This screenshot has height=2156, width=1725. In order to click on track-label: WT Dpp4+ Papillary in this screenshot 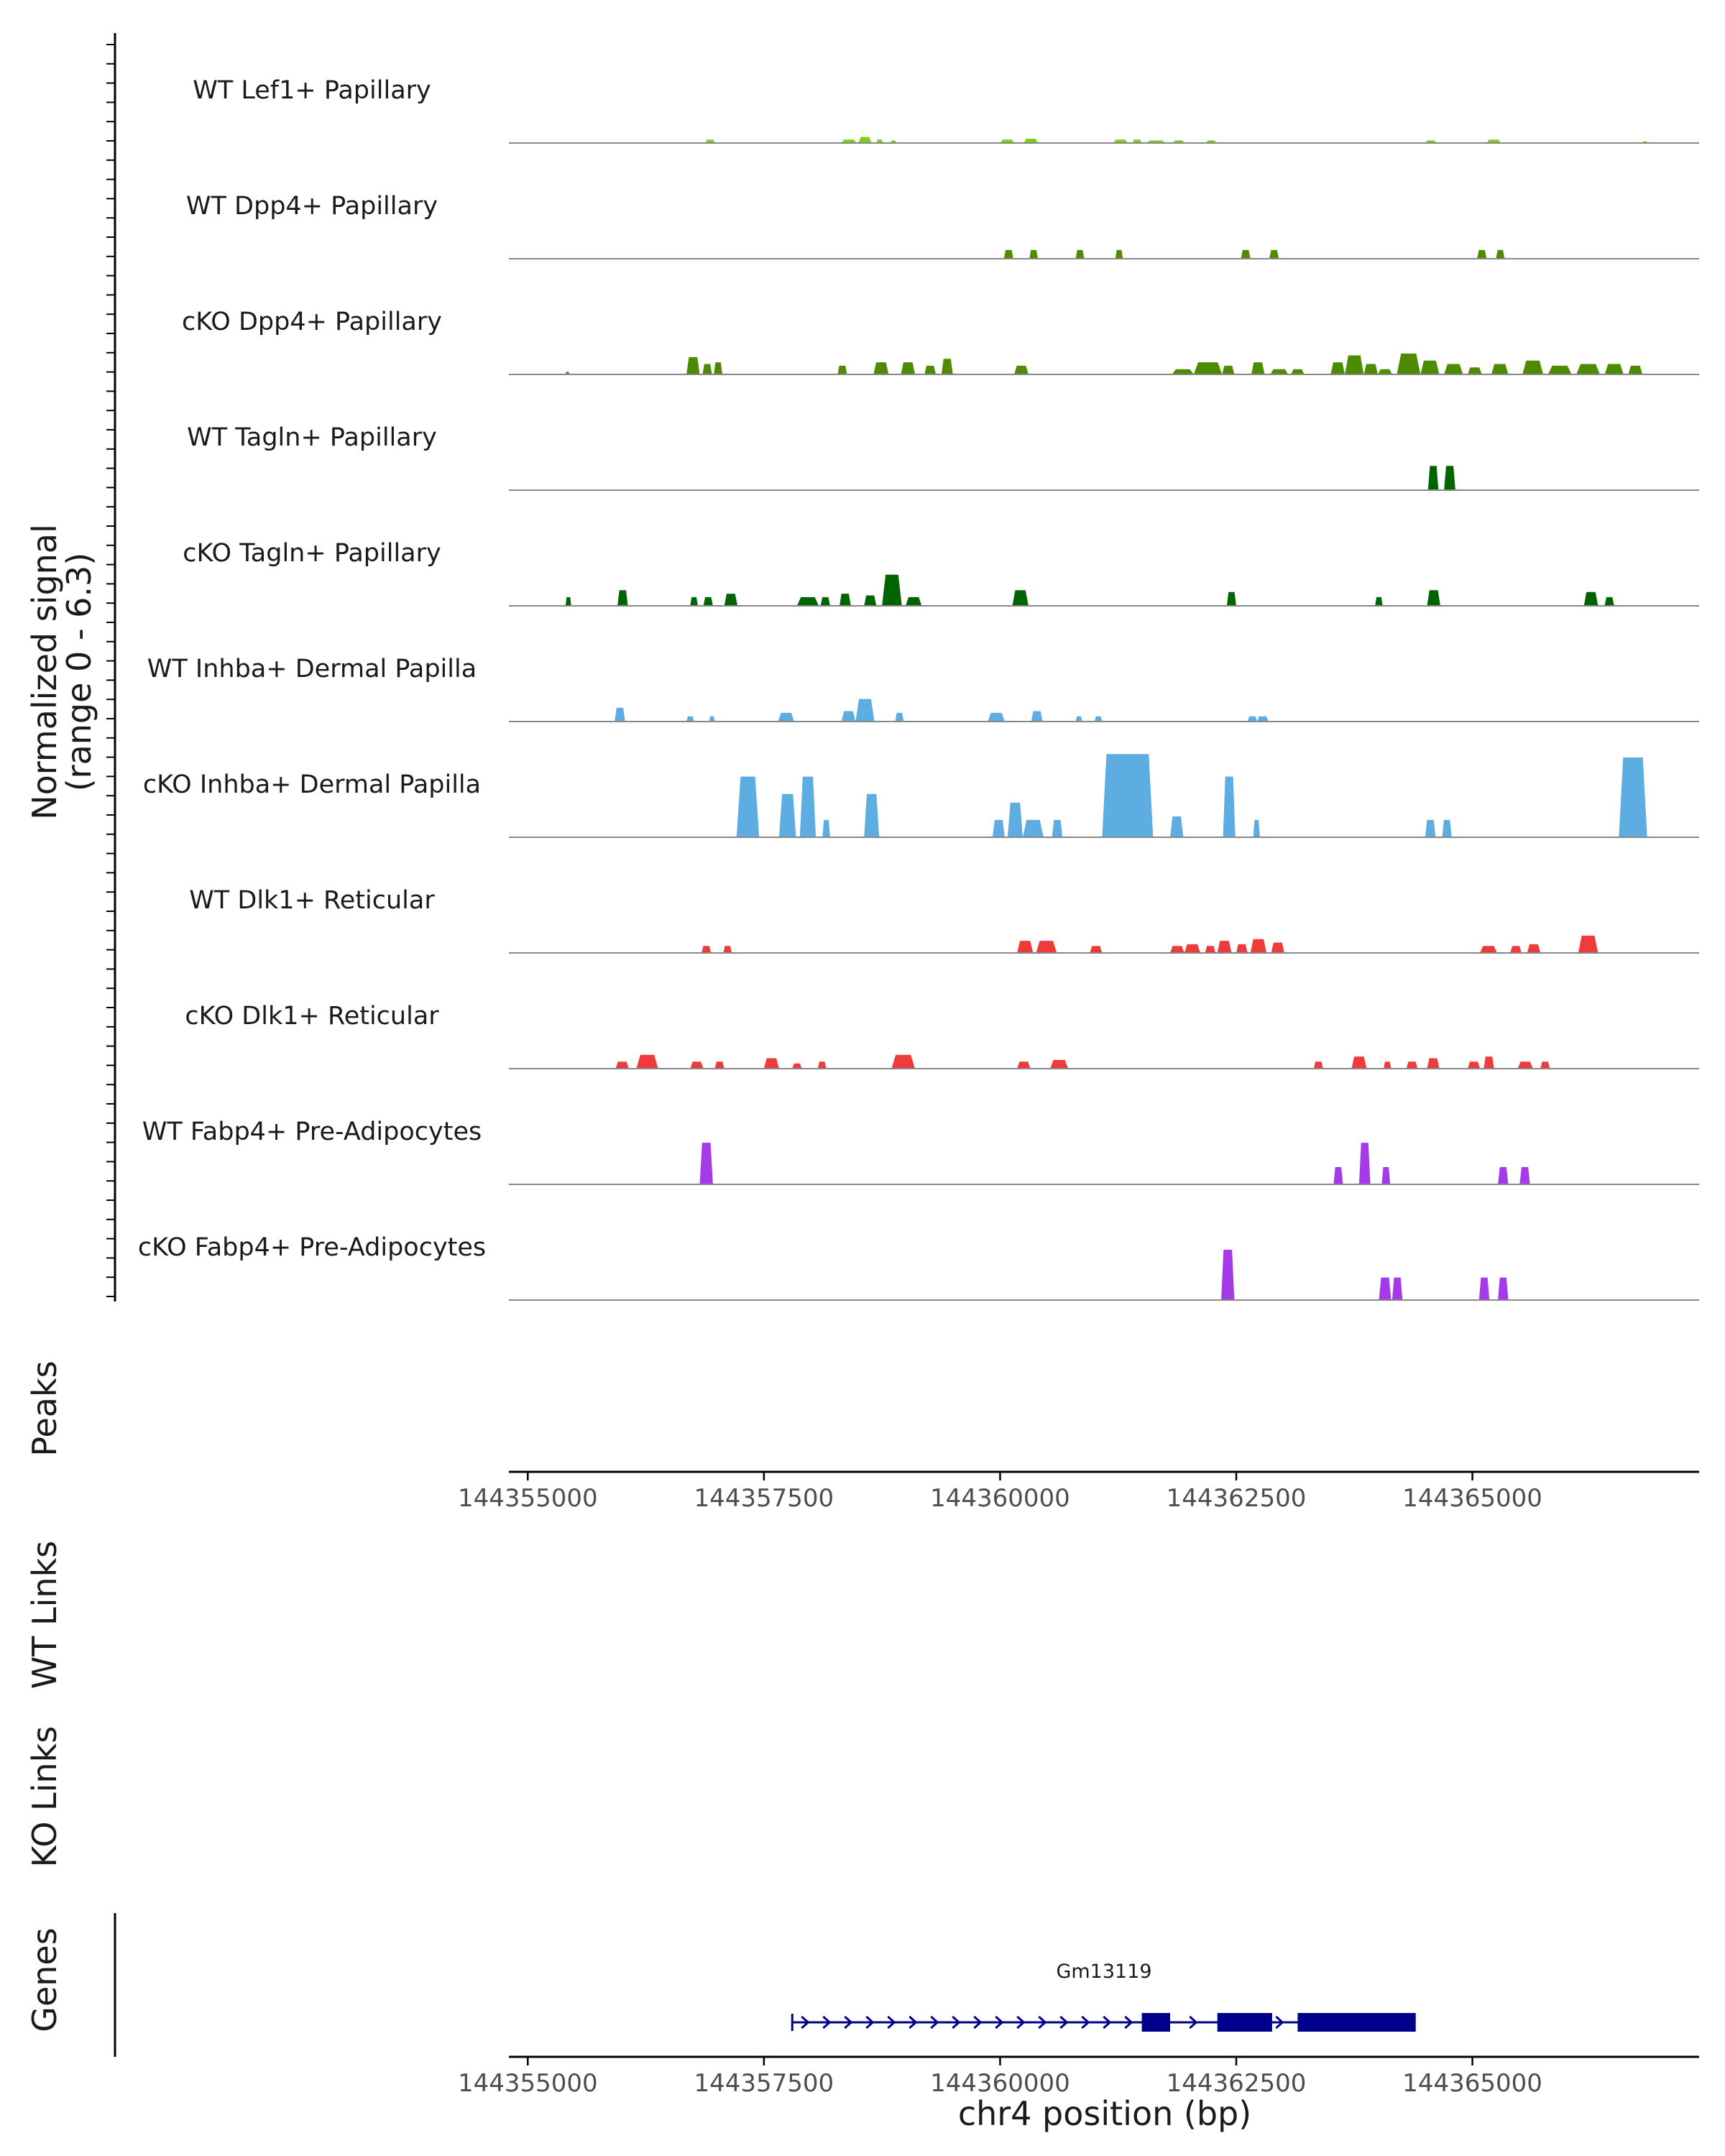, I will do `click(312, 206)`.